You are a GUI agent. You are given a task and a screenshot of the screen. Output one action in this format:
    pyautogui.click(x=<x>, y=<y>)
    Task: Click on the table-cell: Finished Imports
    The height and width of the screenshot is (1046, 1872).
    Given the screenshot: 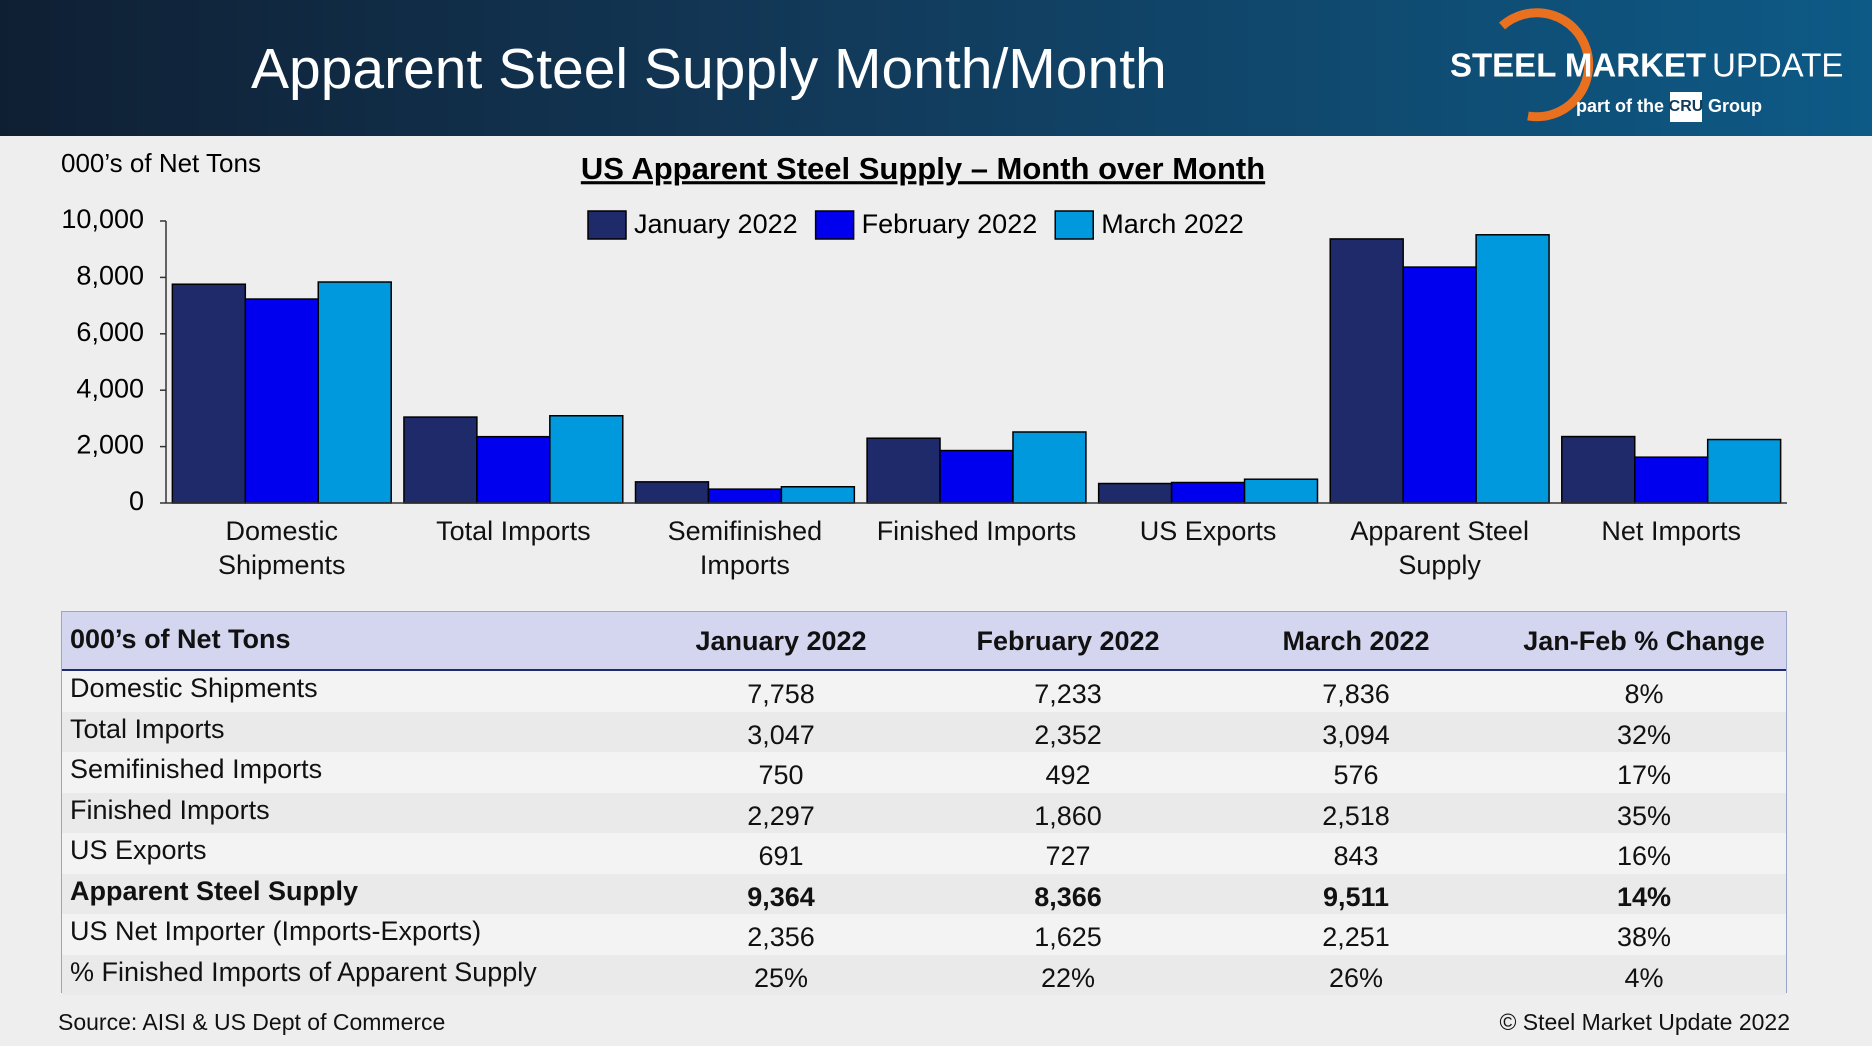 What is the action you would take?
    pyautogui.click(x=170, y=809)
    